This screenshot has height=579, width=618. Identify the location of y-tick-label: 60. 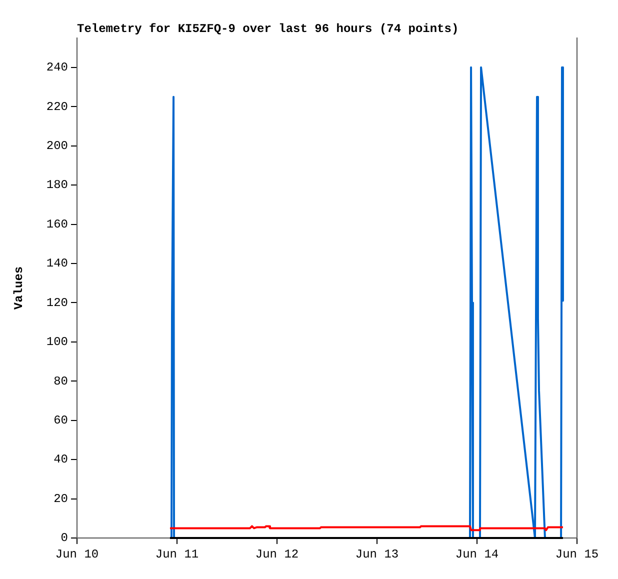
(61, 421).